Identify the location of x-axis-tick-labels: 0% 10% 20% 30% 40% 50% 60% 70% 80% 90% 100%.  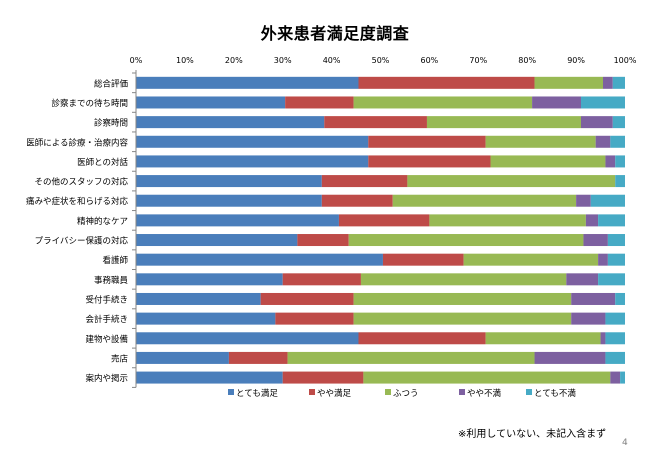
(383, 60).